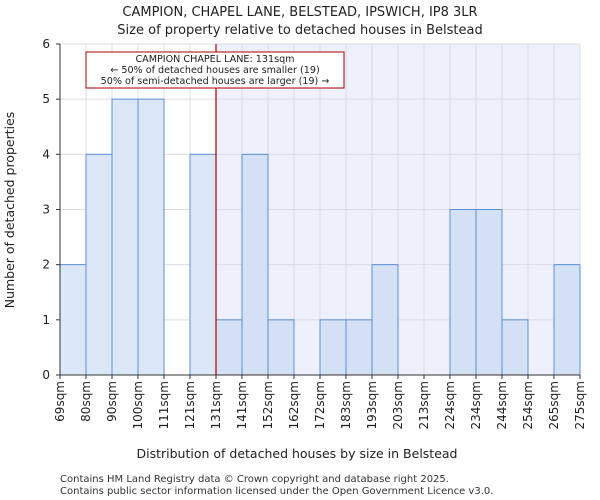 Image resolution: width=600 pixels, height=500 pixels. I want to click on x-tick-label: 141sqm, so click(242, 405).